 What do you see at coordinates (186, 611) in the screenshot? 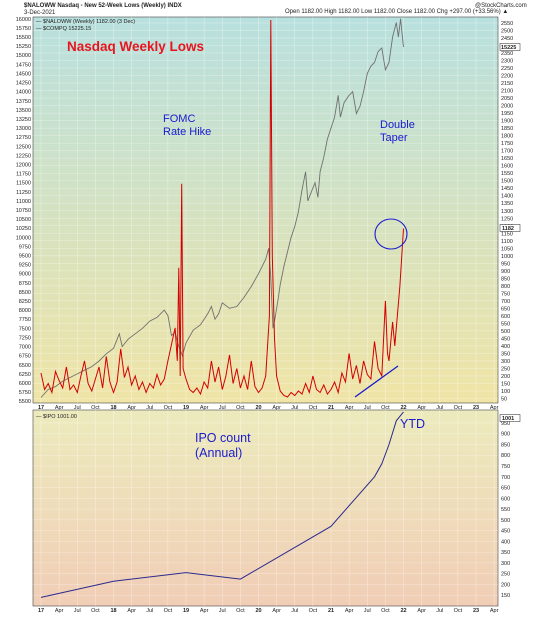
I see `bottom-x-tick-label: 19` at bounding box center [186, 611].